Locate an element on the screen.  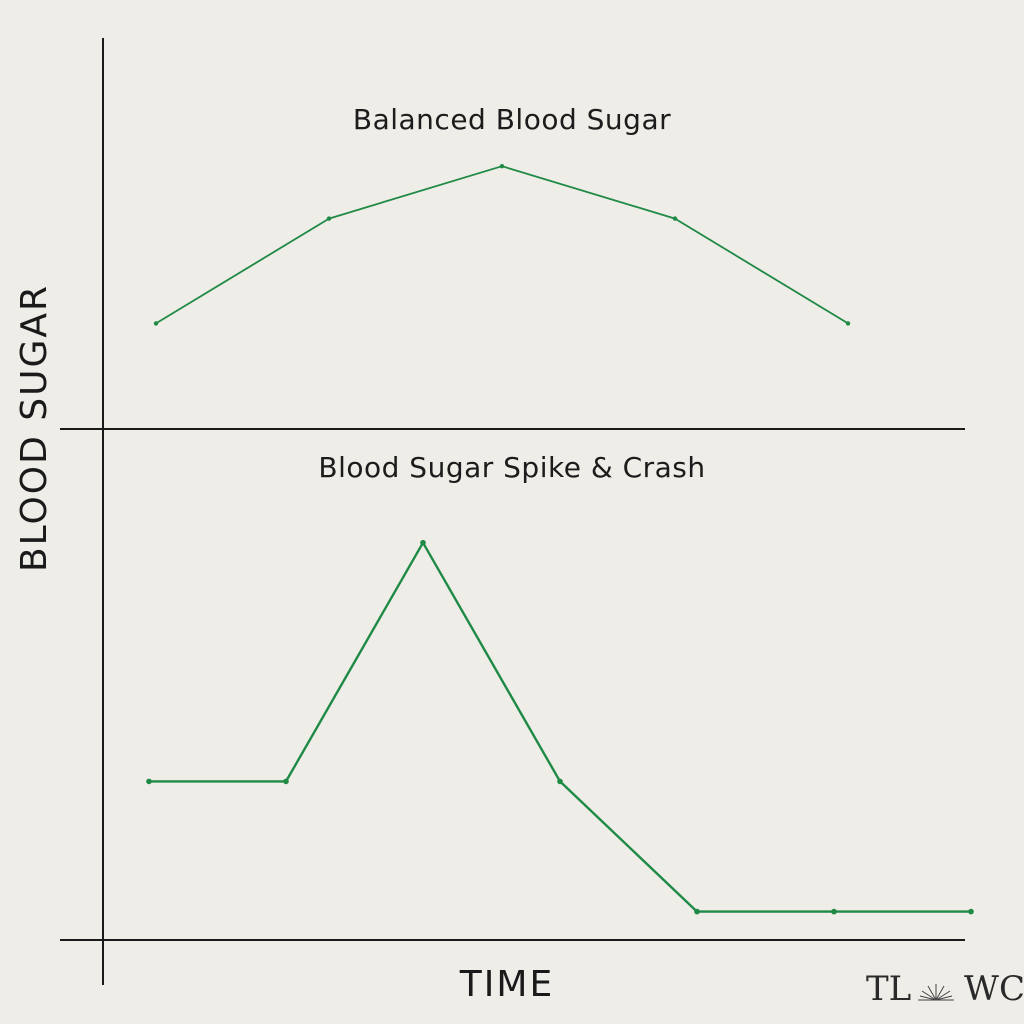
series-balanced is located at coordinates (502, 245).